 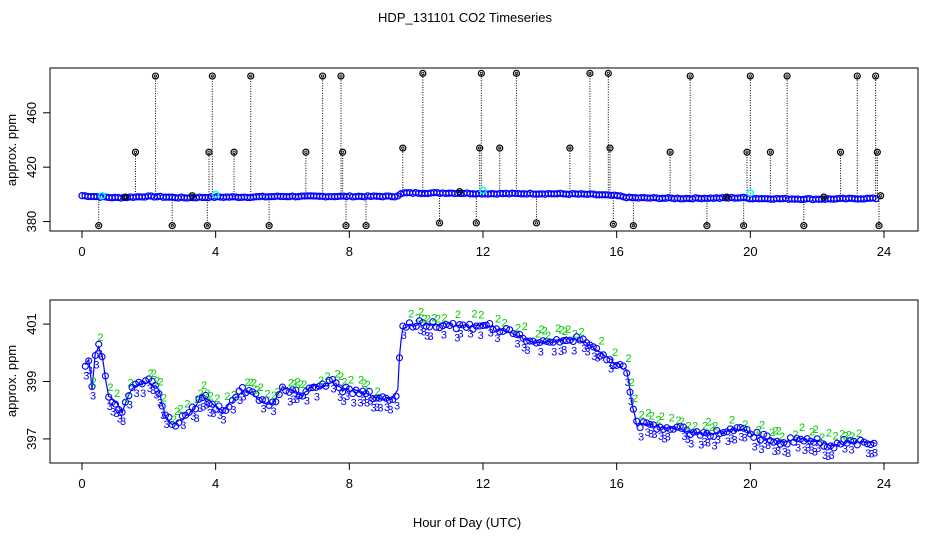 What do you see at coordinates (750, 193) in the screenshot?
I see `highlight-point` at bounding box center [750, 193].